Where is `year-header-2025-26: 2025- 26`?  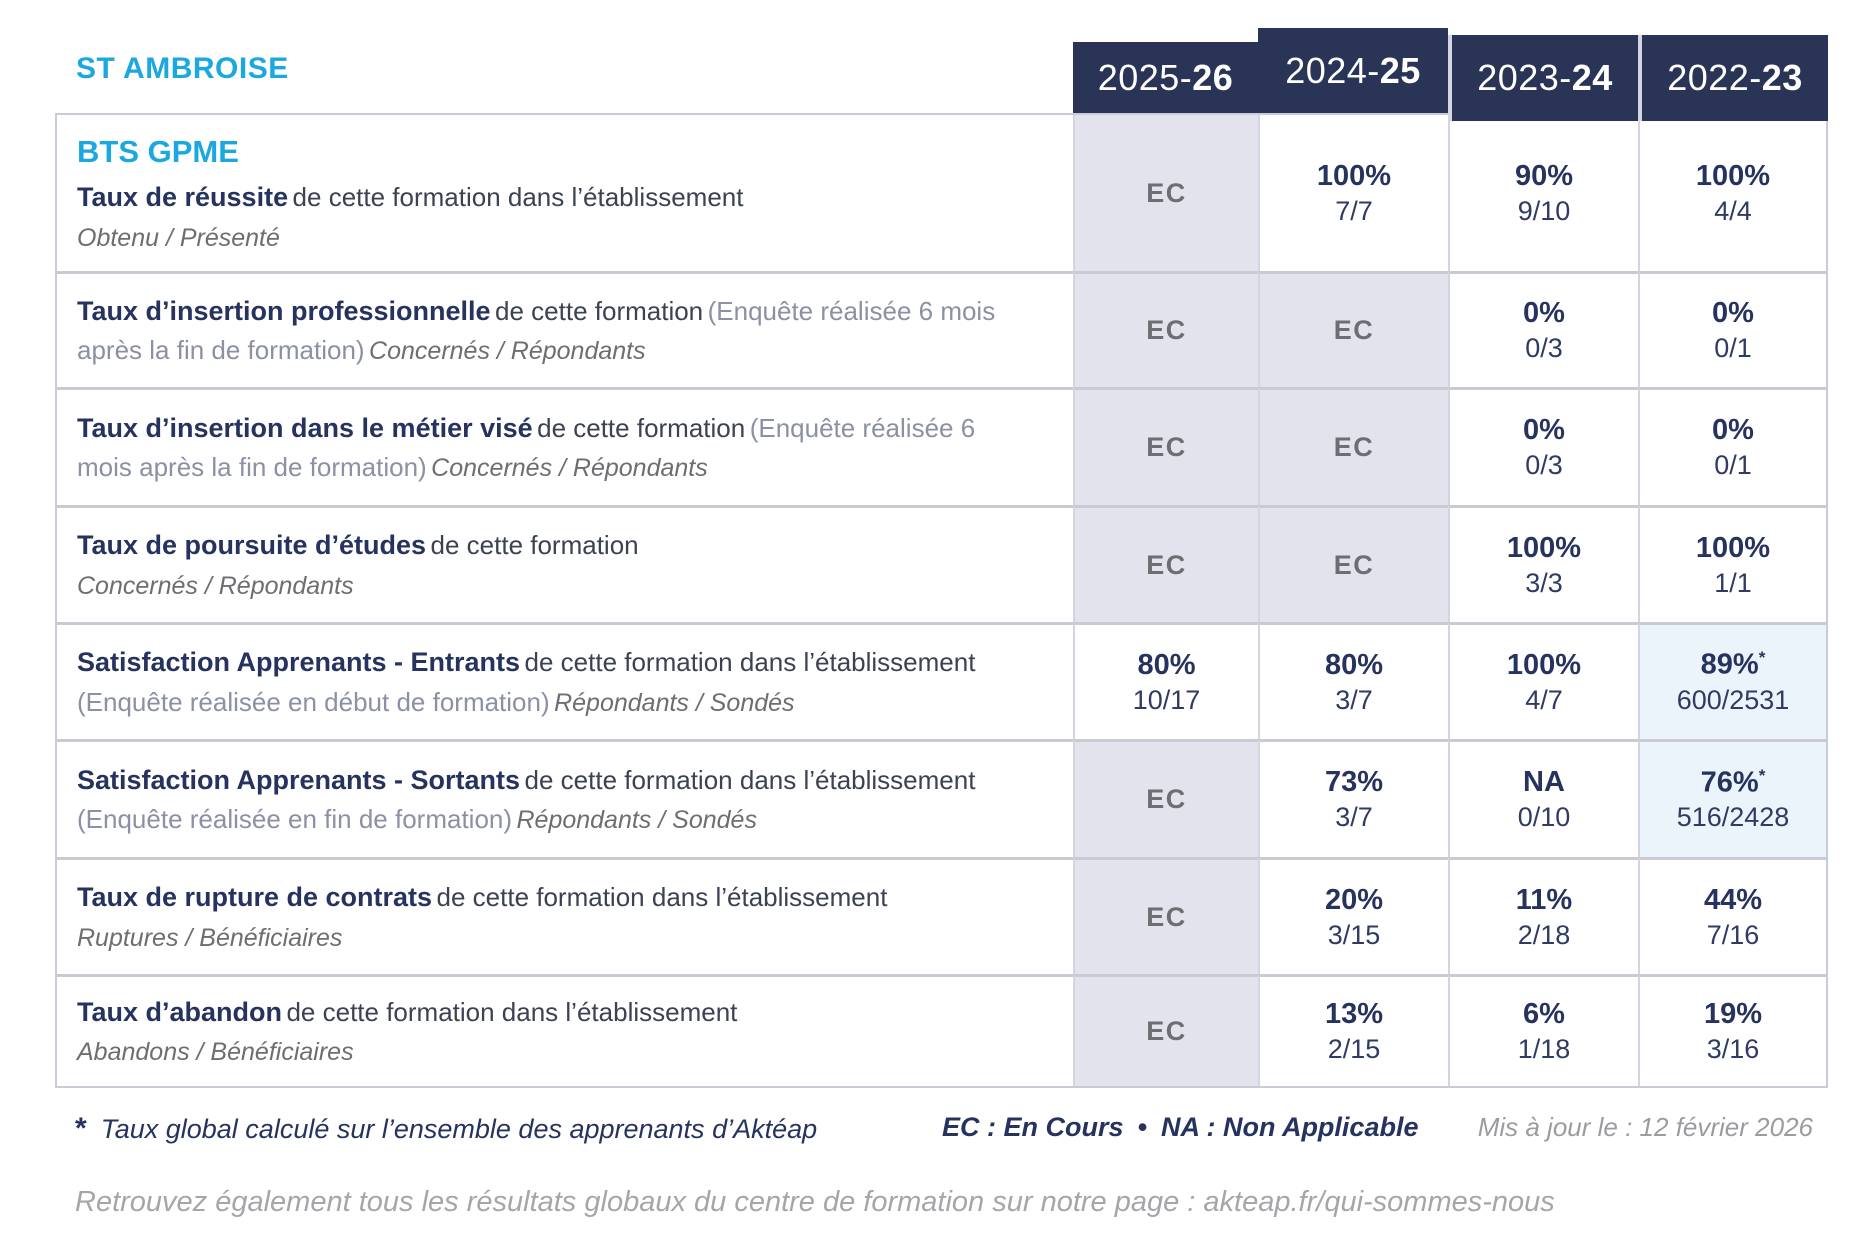
year-header-2025-26: 2025- 26 is located at coordinates (1165, 77).